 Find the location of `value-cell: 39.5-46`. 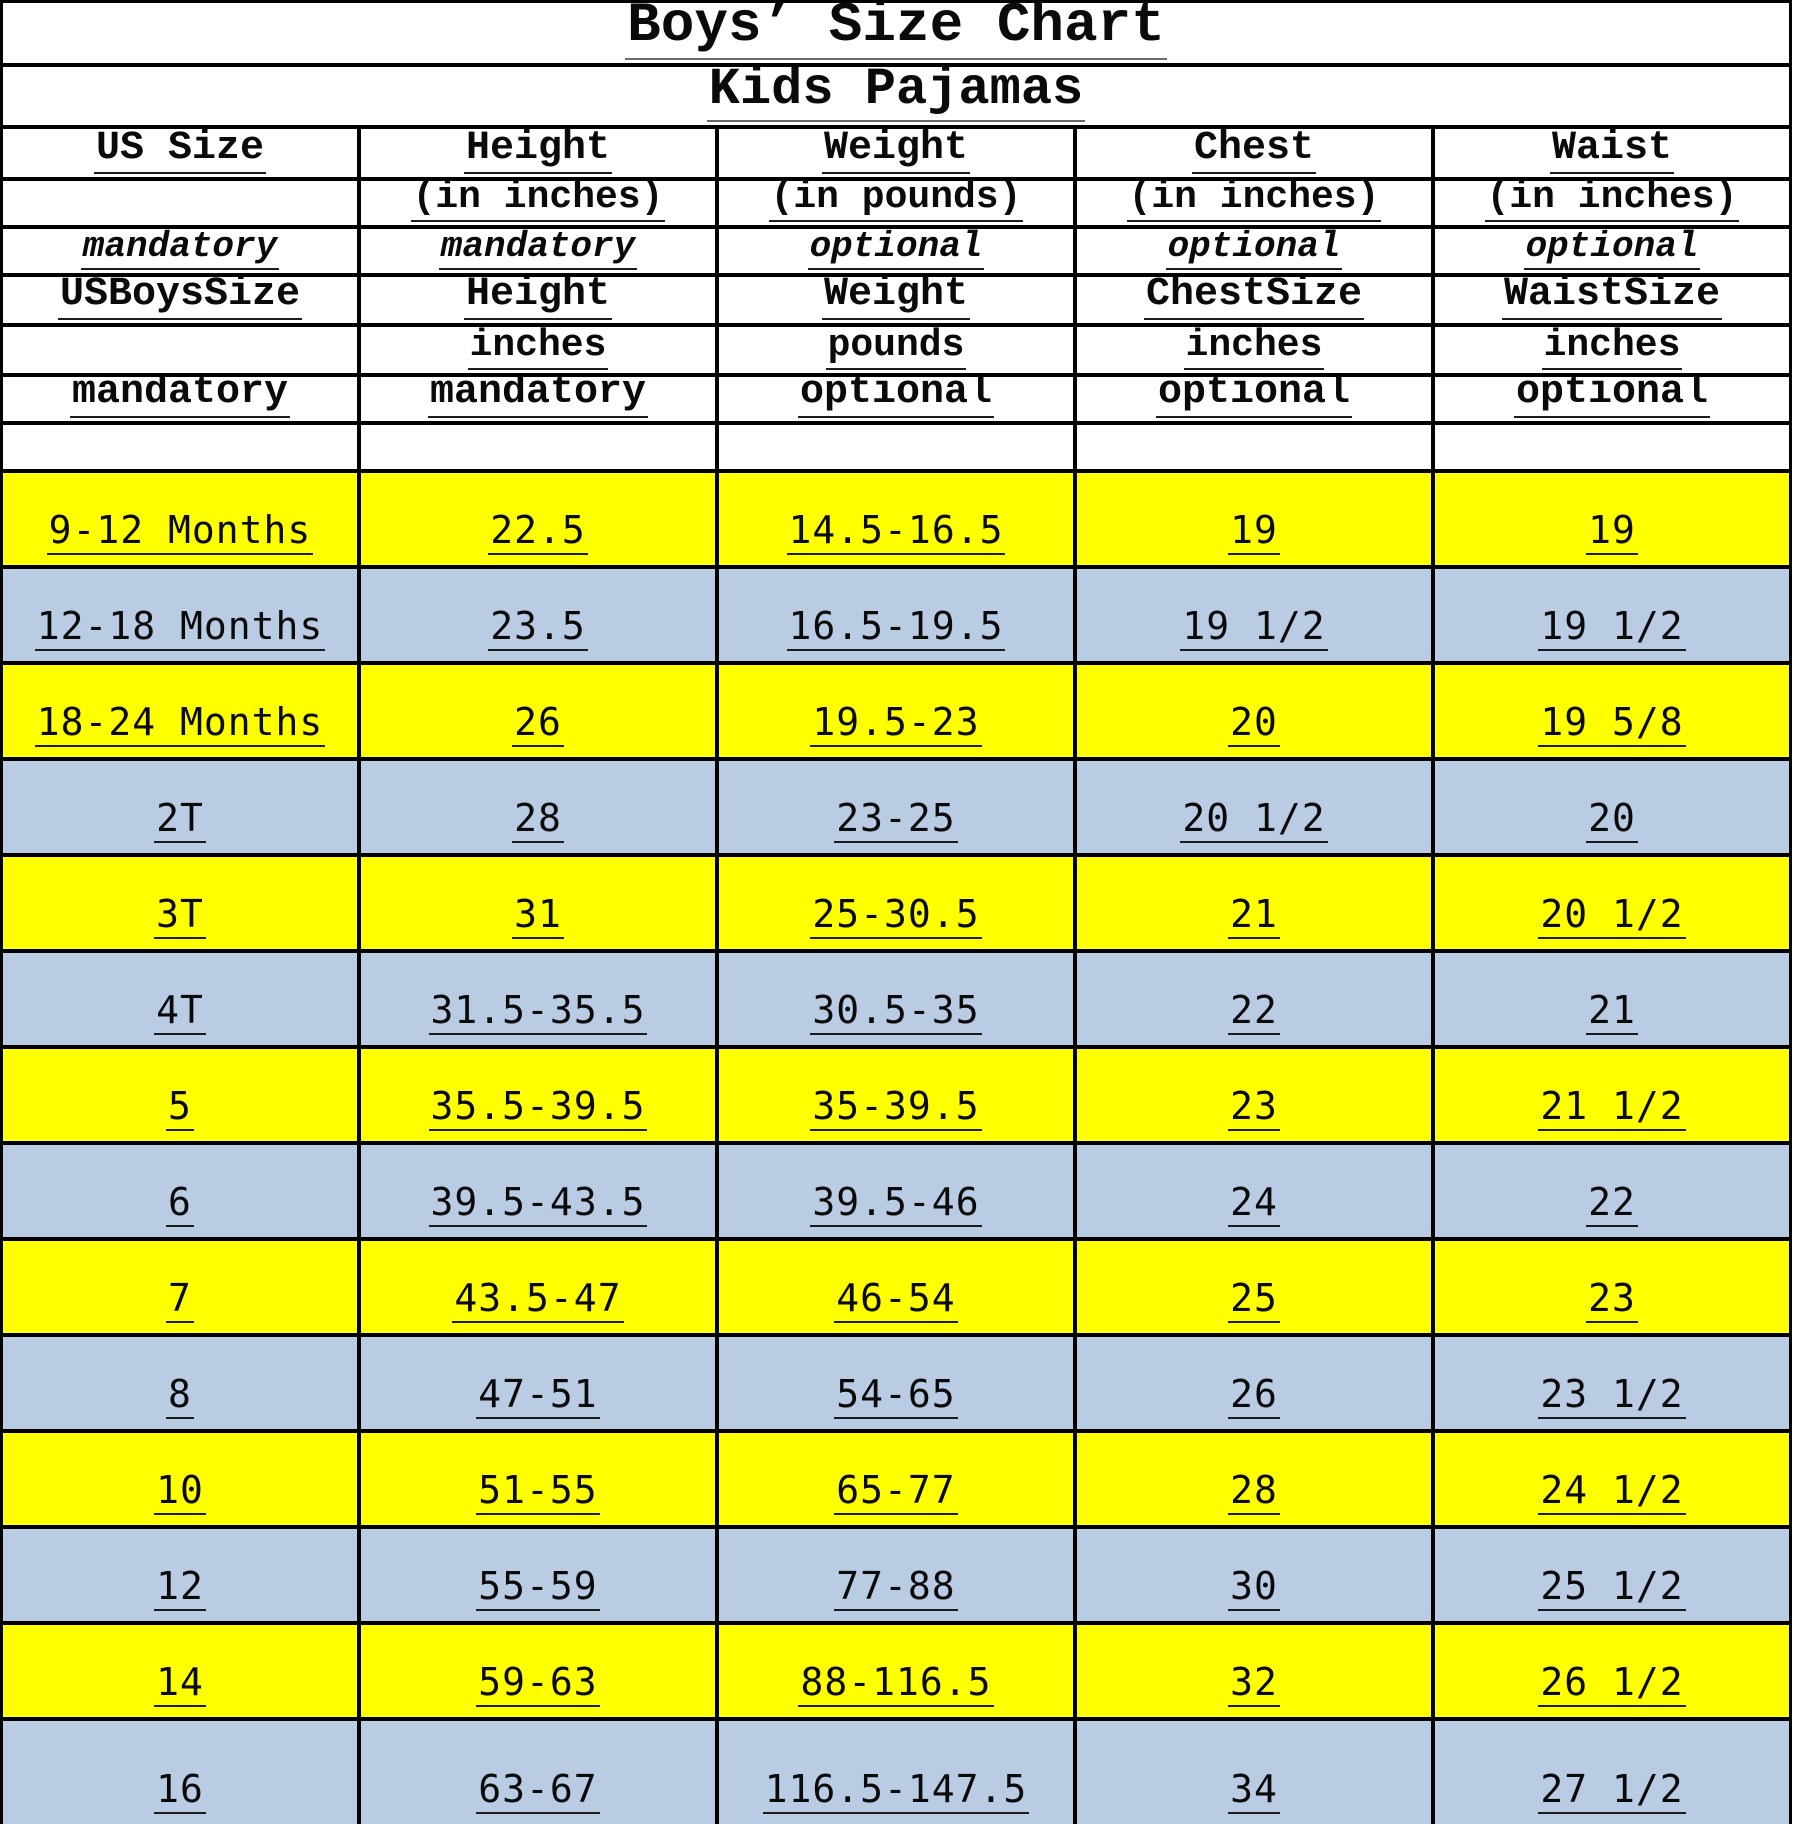

value-cell: 39.5-46 is located at coordinates (896, 1191).